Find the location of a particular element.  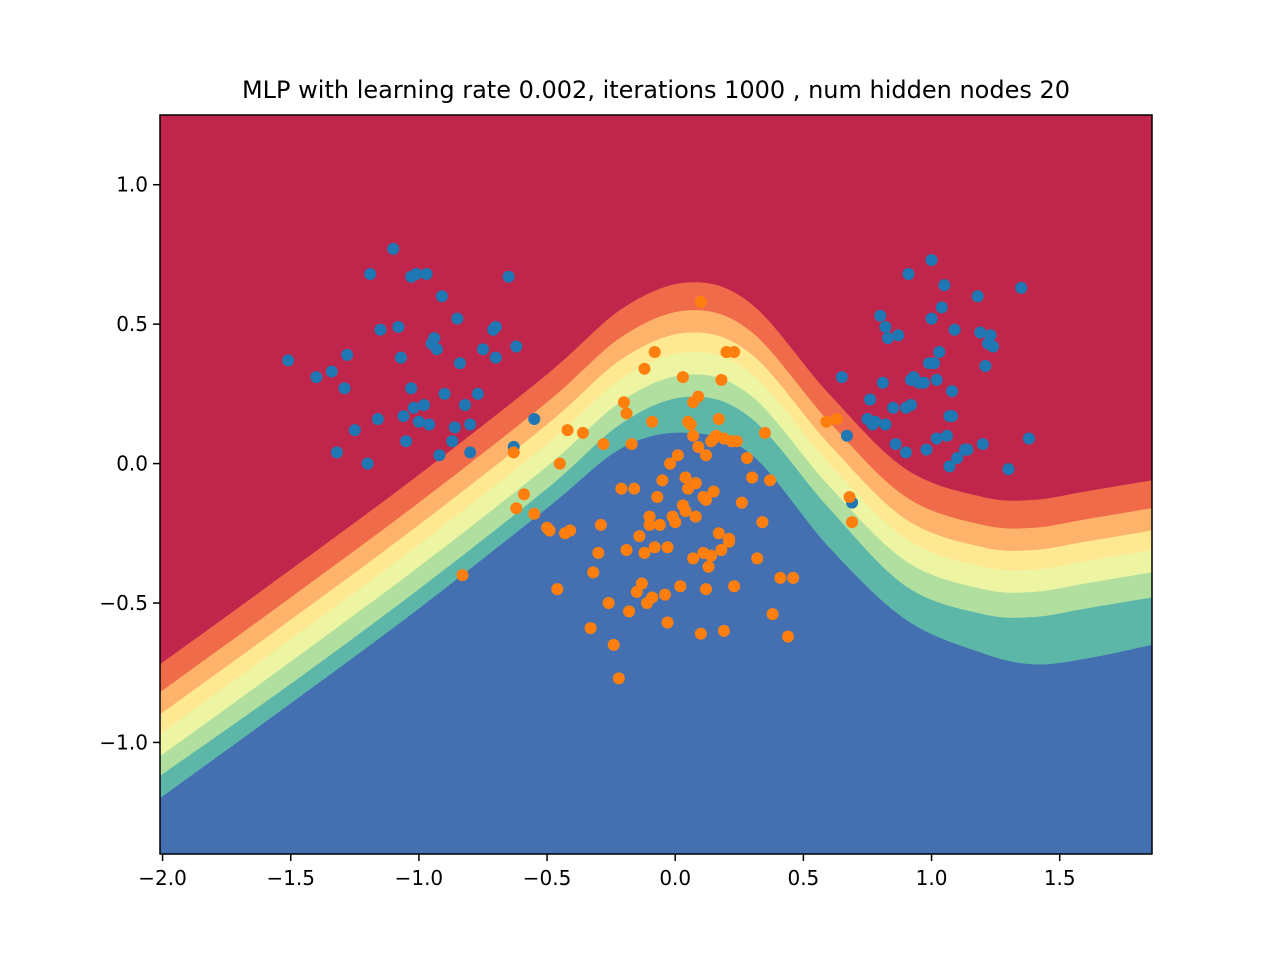

x-axis: −2.0 −1.5 −1.0 −0.5 0.0 0.5 1.0 1.5 is located at coordinates (607, 872).